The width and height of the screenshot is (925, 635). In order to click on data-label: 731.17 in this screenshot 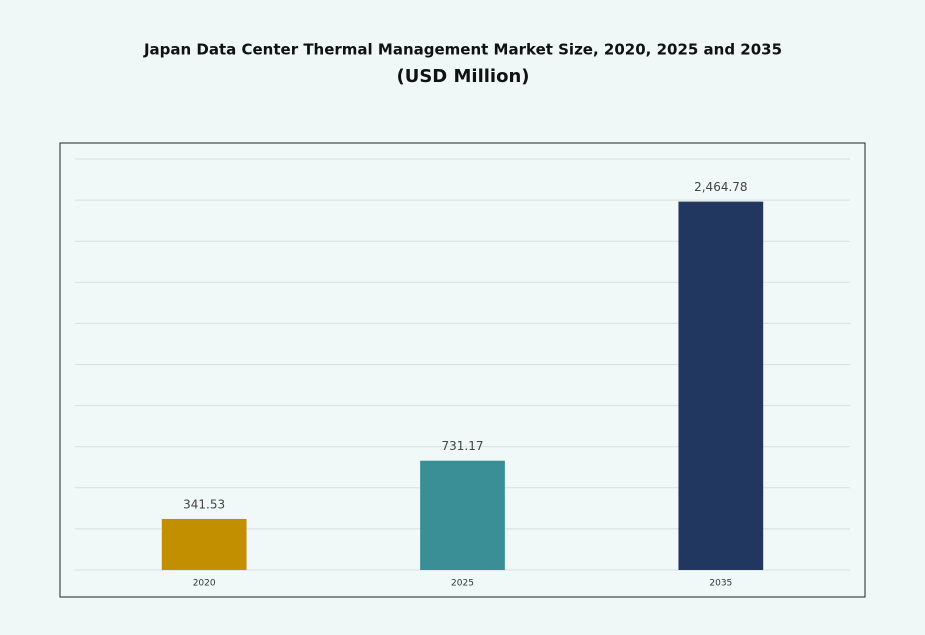, I will do `click(463, 446)`.